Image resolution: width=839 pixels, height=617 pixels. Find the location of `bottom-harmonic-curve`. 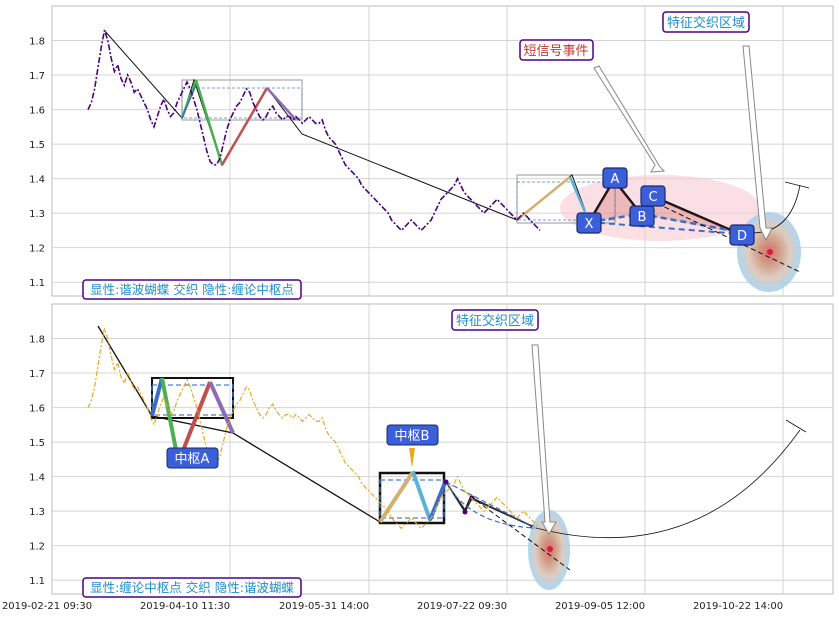

bottom-harmonic-curve is located at coordinates (491, 505).